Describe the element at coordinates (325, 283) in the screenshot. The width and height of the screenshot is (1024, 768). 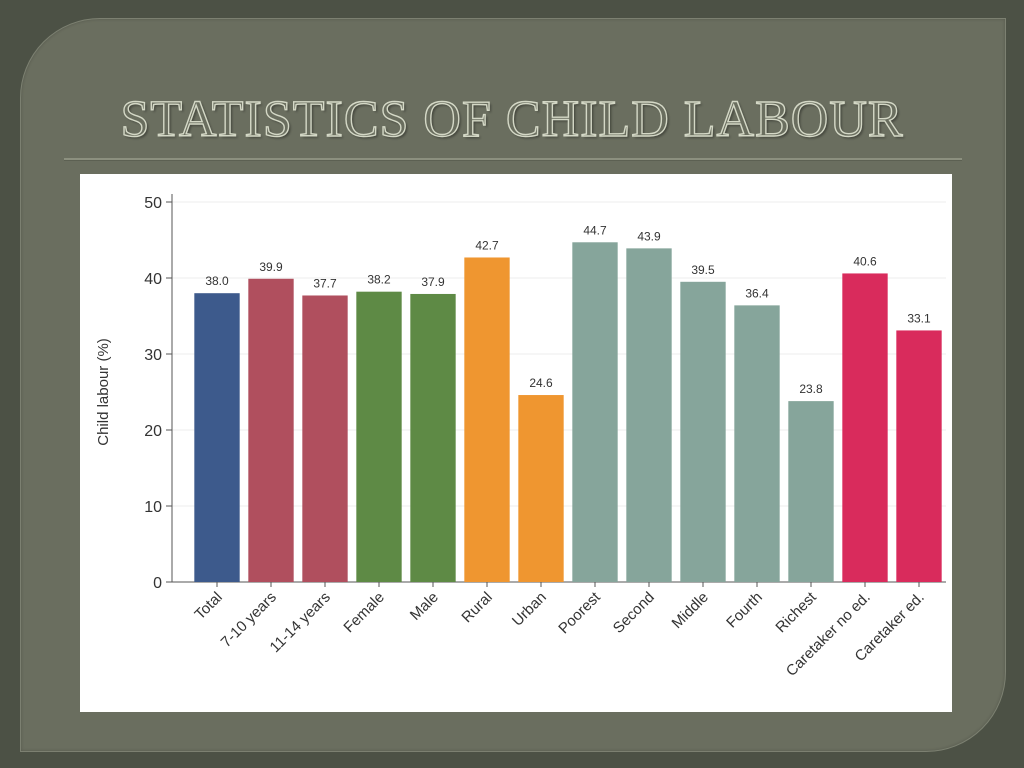
I see `data-label: 37.7` at that location.